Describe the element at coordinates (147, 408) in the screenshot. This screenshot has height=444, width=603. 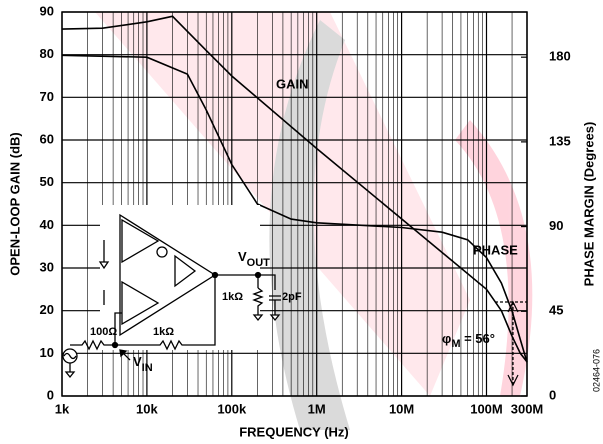
I see `x-tick-label: 10k` at that location.